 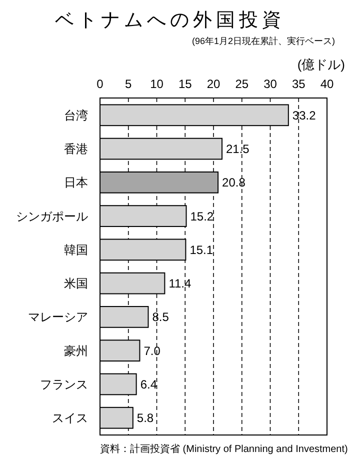 What do you see at coordinates (213, 84) in the screenshot?
I see `x-tick-label: 20` at bounding box center [213, 84].